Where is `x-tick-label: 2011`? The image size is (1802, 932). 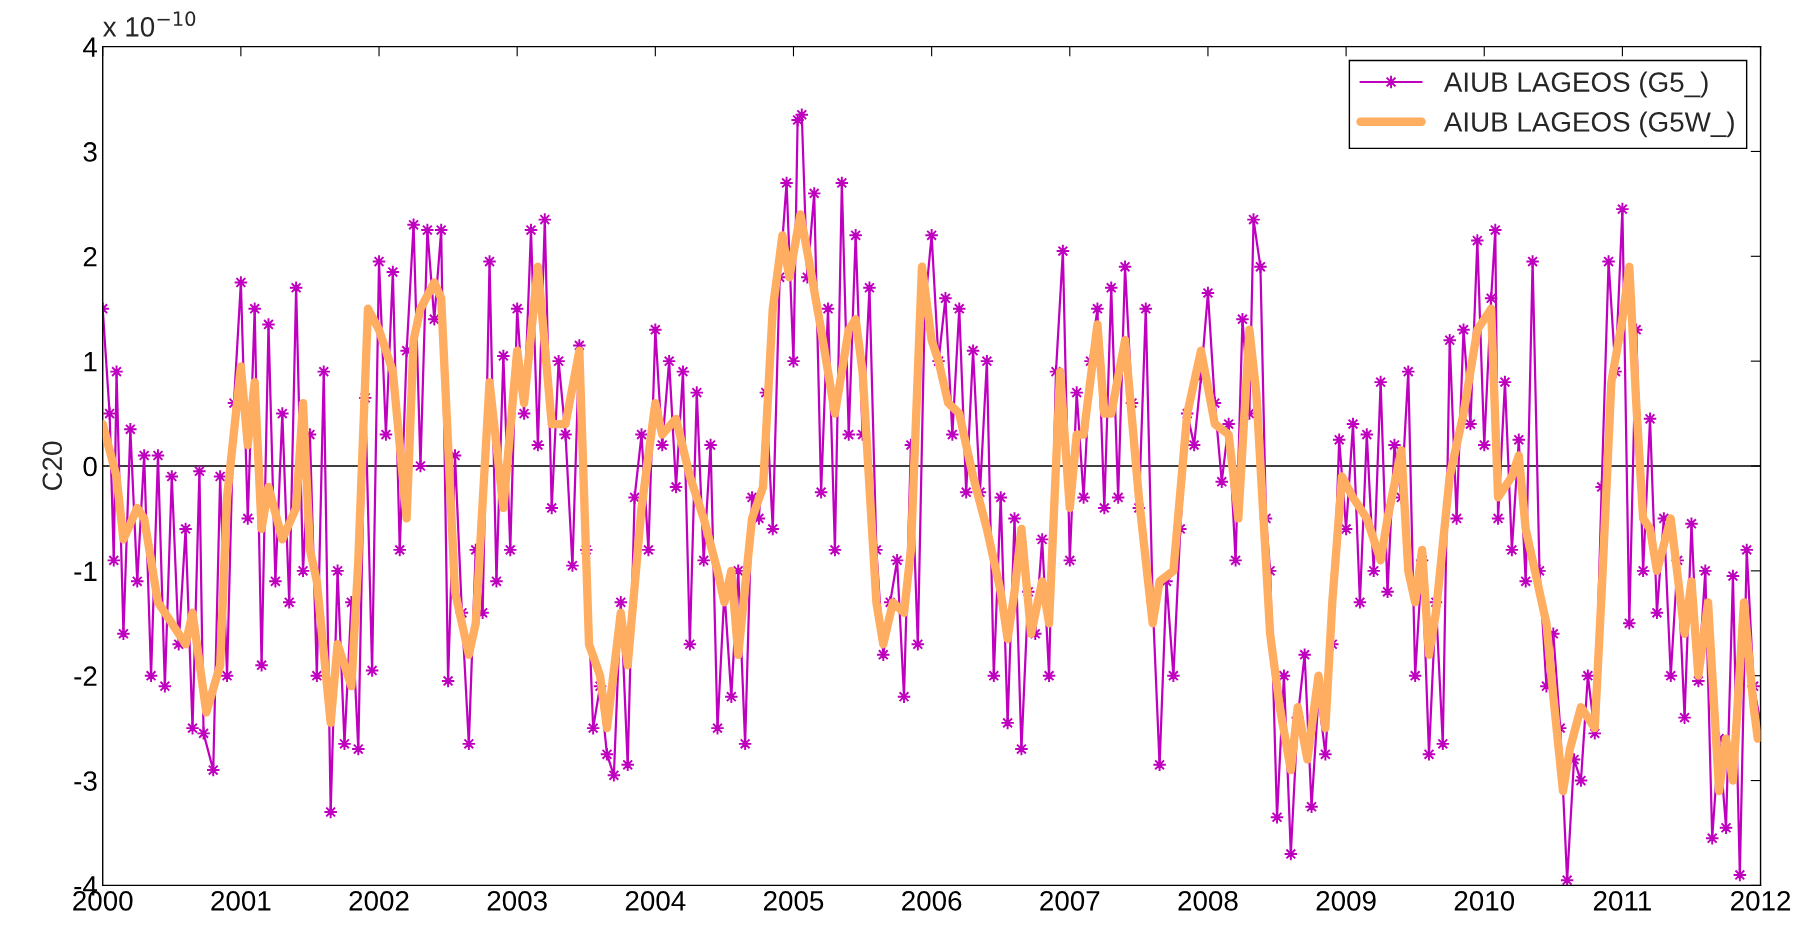 x-tick-label: 2011 is located at coordinates (1622, 900).